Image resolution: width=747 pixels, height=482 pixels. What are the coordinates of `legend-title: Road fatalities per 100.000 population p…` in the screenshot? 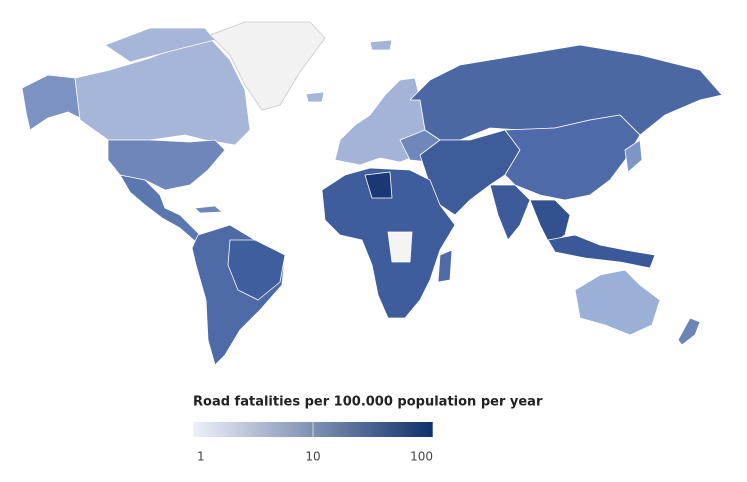 It's located at (368, 402).